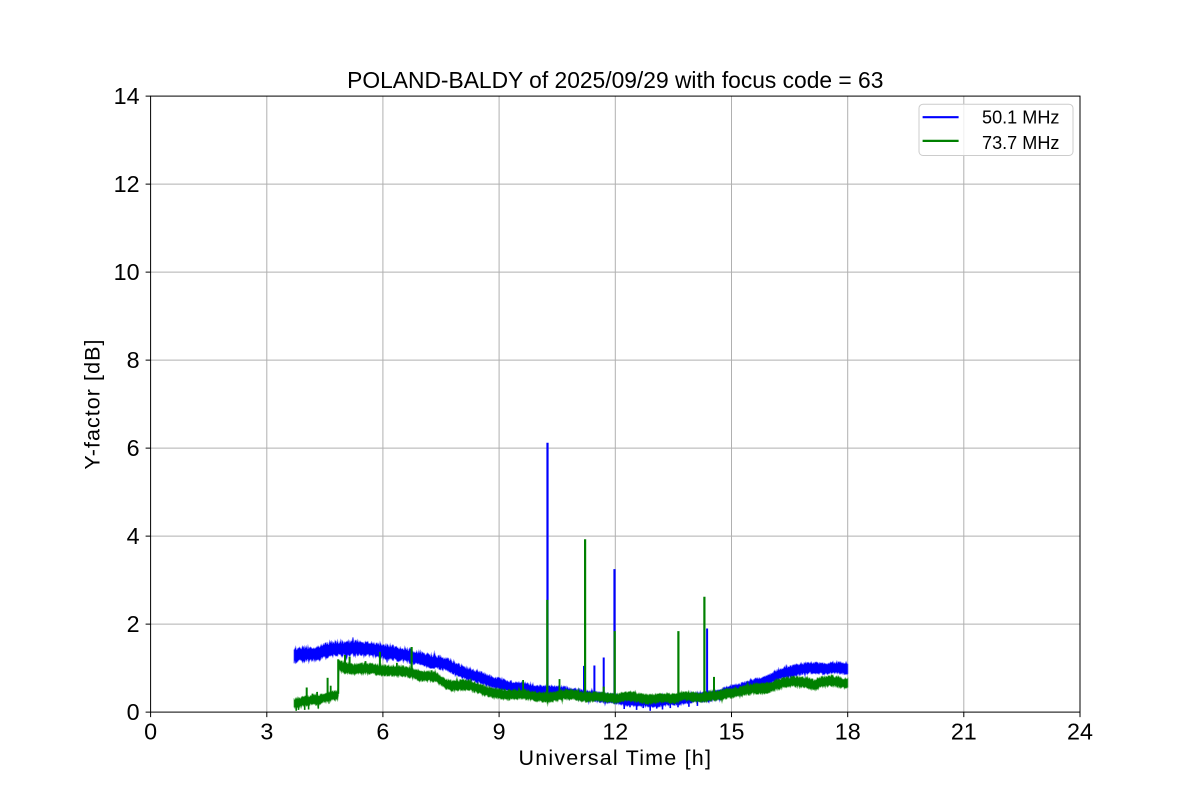  I want to click on svg-text: 4, so click(133, 536).